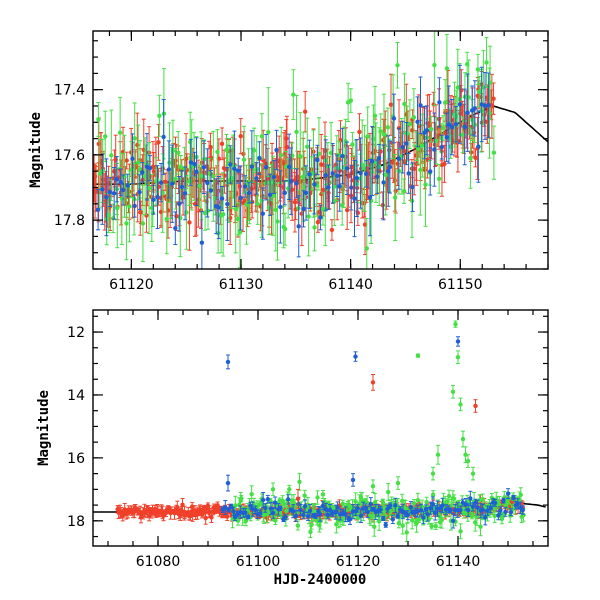 This screenshot has width=600, height=600. Describe the element at coordinates (69, 221) in the screenshot. I see `y-tick-label: 17.8` at that location.